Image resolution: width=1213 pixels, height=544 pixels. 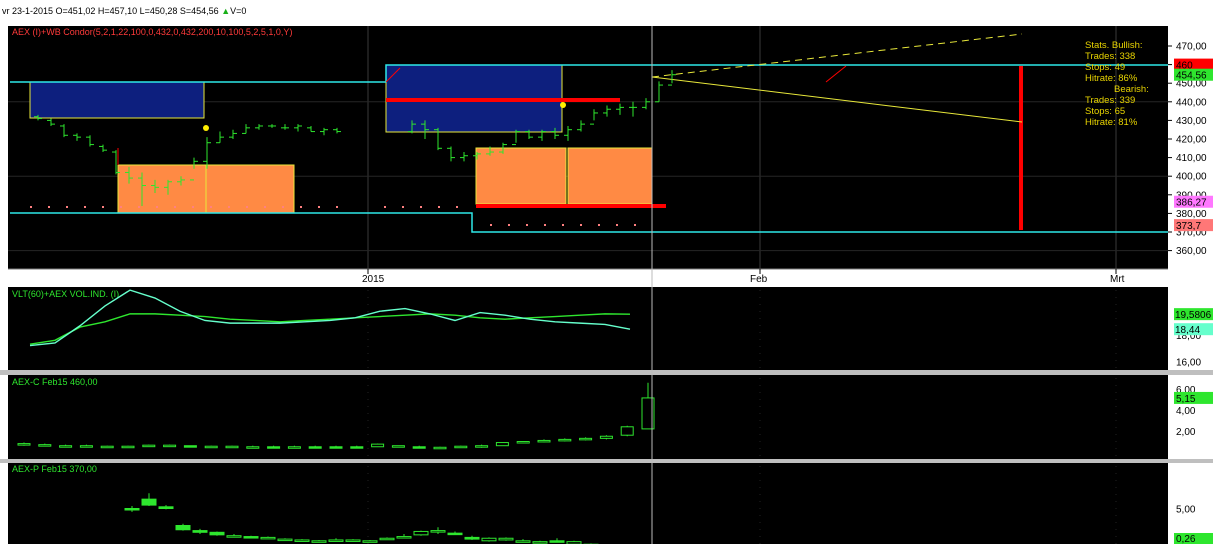 I want to click on x-axis-bg, so click(x=588, y=277).